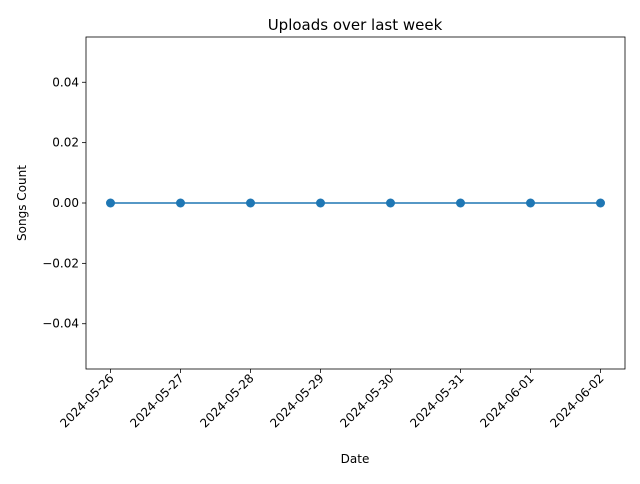  Describe the element at coordinates (355, 25) in the screenshot. I see `chart-title: Uploads over last week` at that location.